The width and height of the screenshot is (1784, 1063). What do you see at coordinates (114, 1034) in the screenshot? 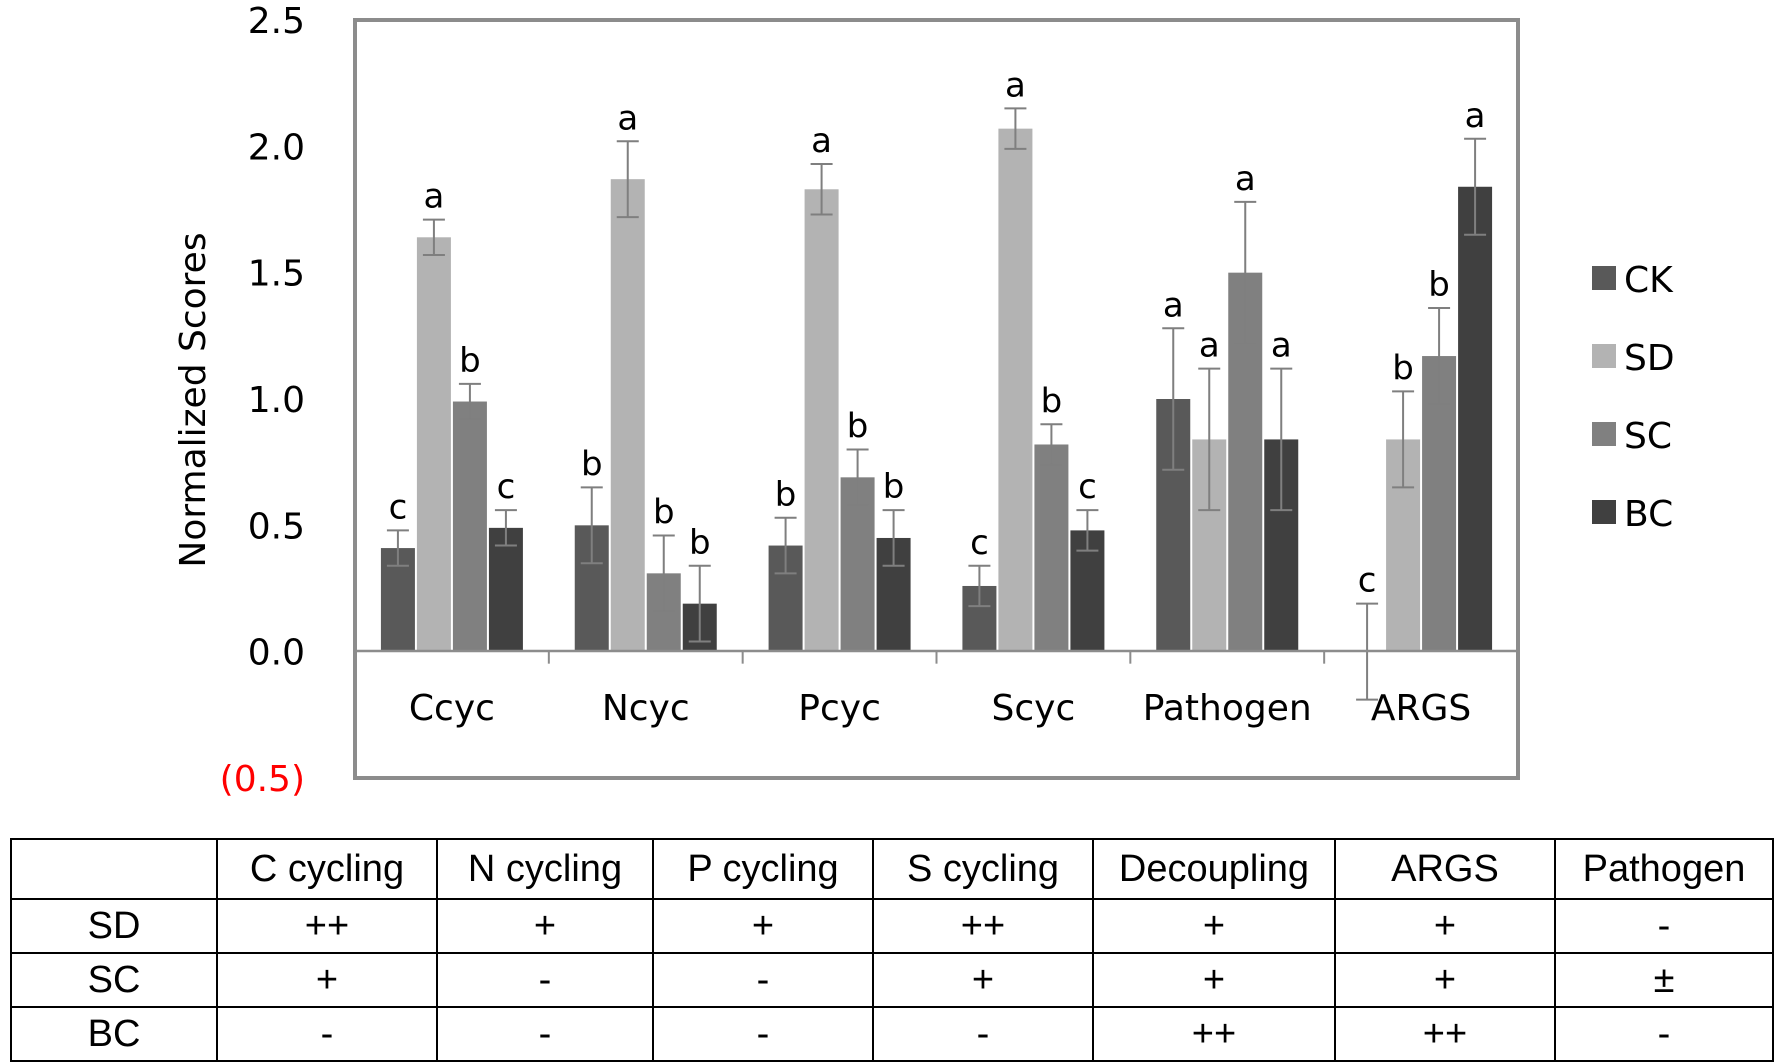
I see `row-label: BC` at bounding box center [114, 1034].